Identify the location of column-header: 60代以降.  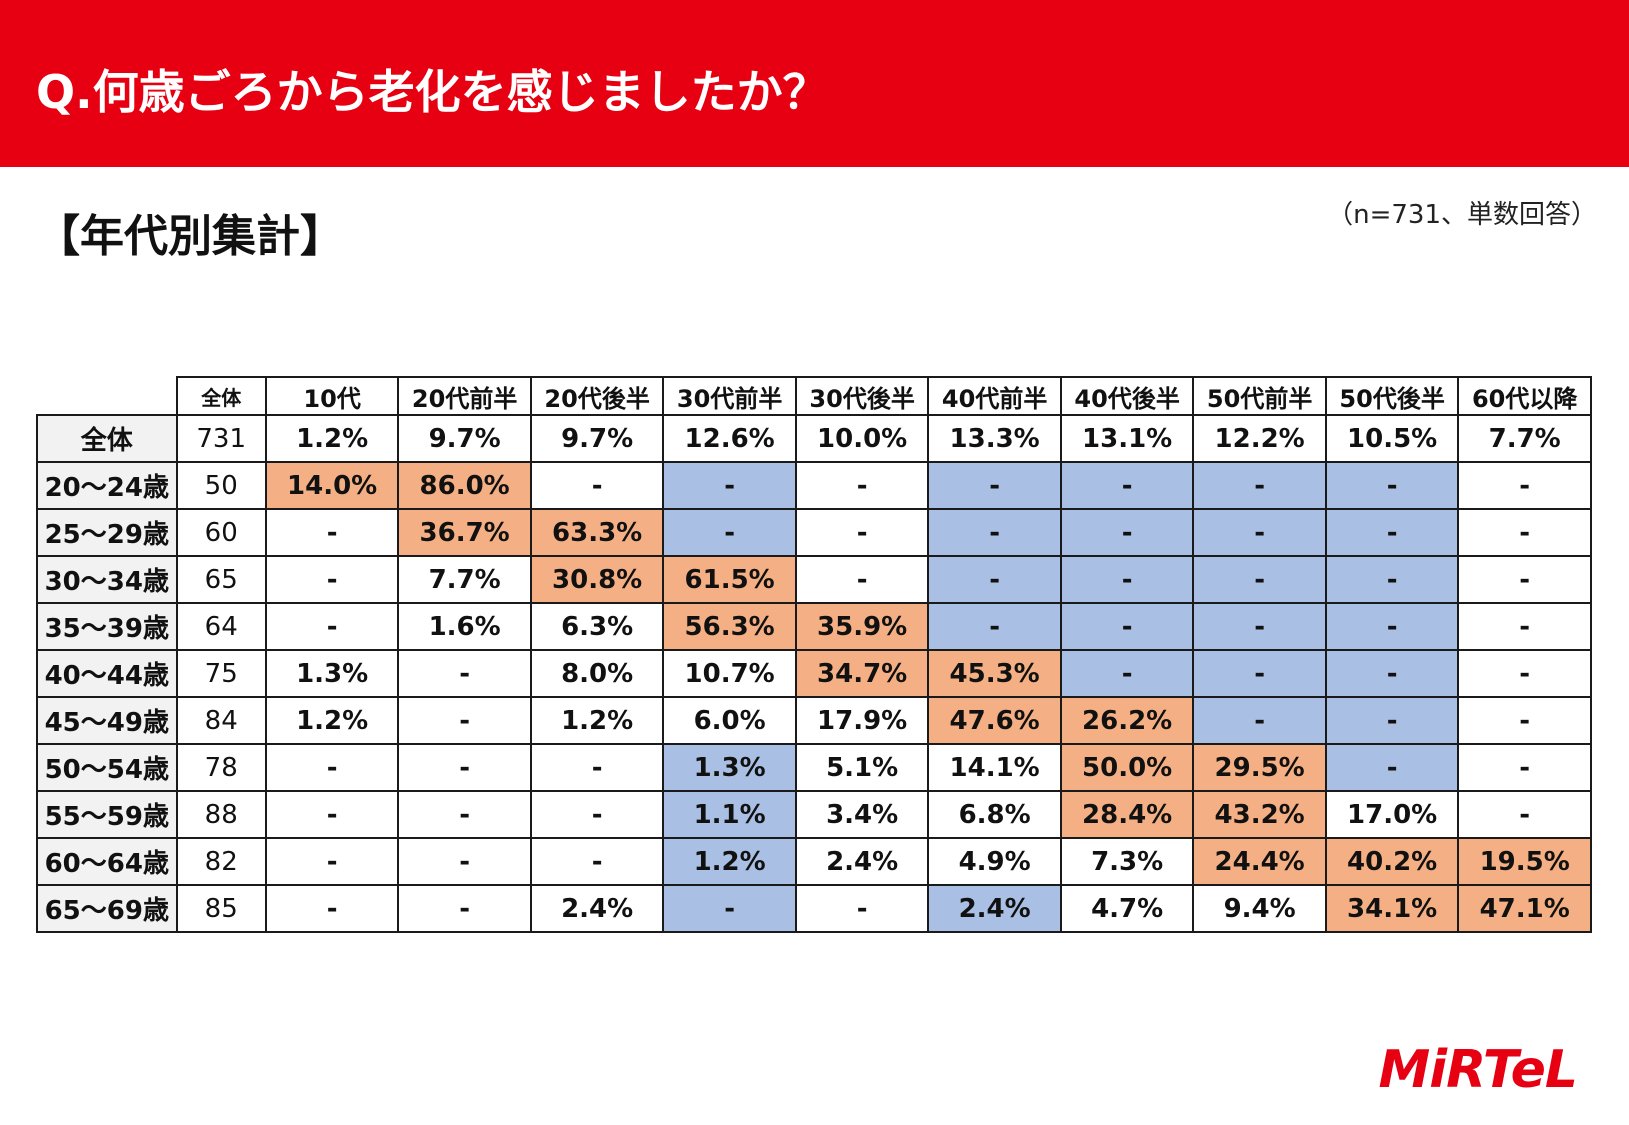
(1524, 396).